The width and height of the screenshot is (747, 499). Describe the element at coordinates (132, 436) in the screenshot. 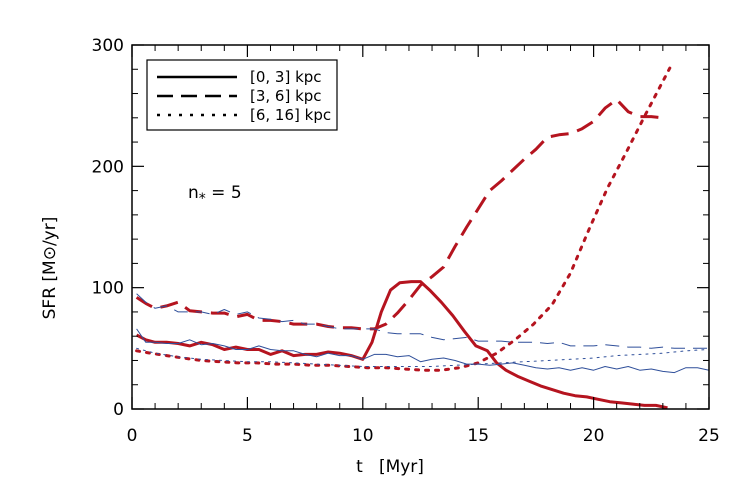

I see `x-tick-label: 0` at that location.